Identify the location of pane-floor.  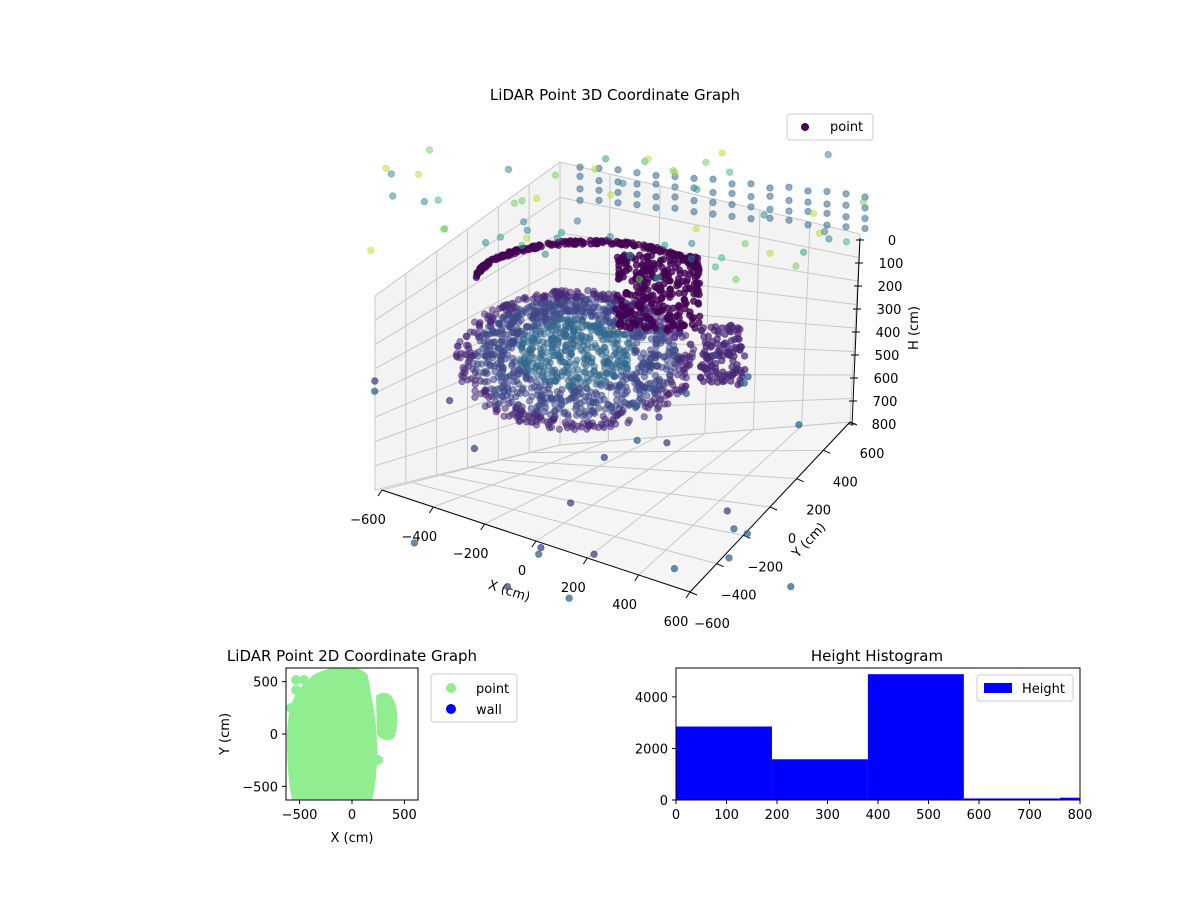
(612, 507).